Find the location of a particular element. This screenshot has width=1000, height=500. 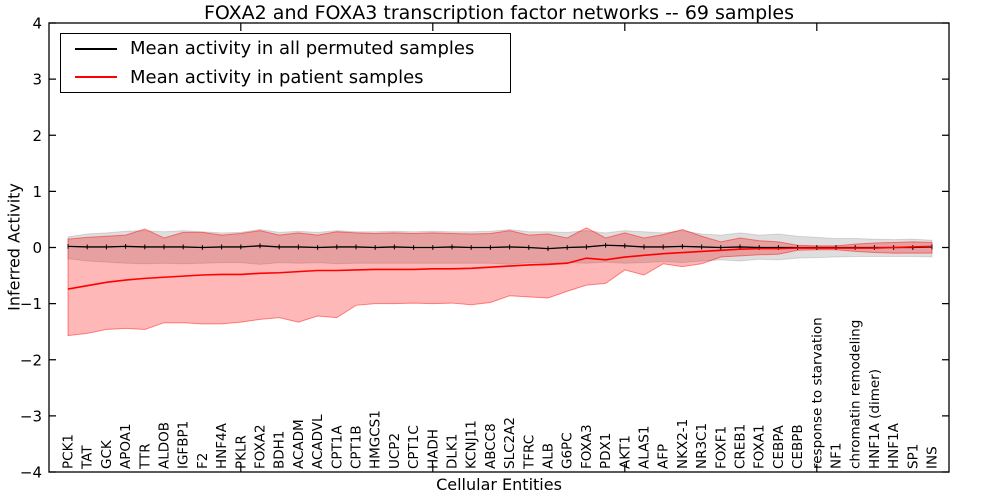

x-category-label: G6PC is located at coordinates (568, 450).